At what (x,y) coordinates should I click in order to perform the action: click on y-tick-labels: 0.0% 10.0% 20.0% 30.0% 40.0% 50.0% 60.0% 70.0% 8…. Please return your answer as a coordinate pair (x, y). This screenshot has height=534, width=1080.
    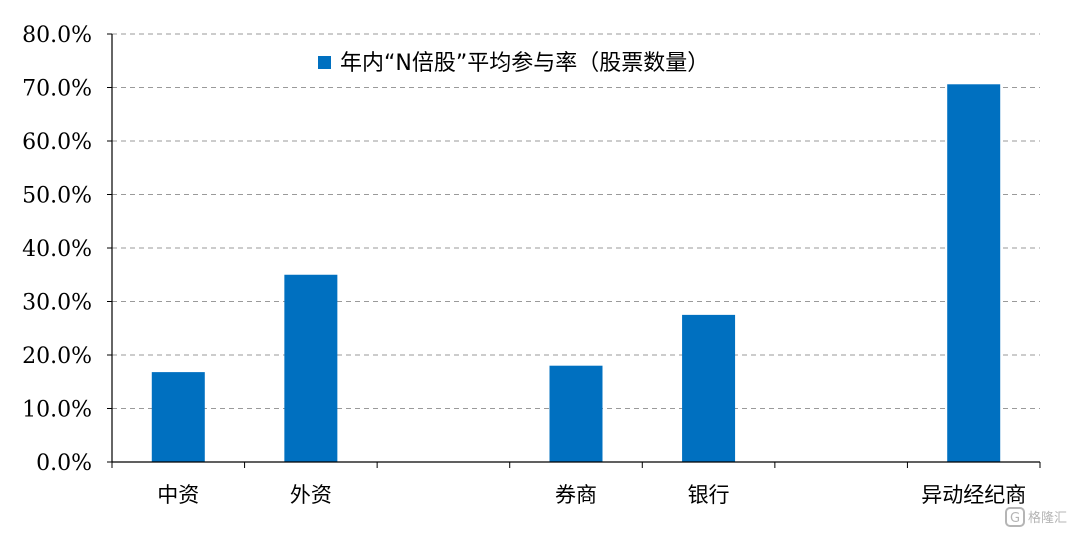
    Looking at the image, I should click on (57, 249).